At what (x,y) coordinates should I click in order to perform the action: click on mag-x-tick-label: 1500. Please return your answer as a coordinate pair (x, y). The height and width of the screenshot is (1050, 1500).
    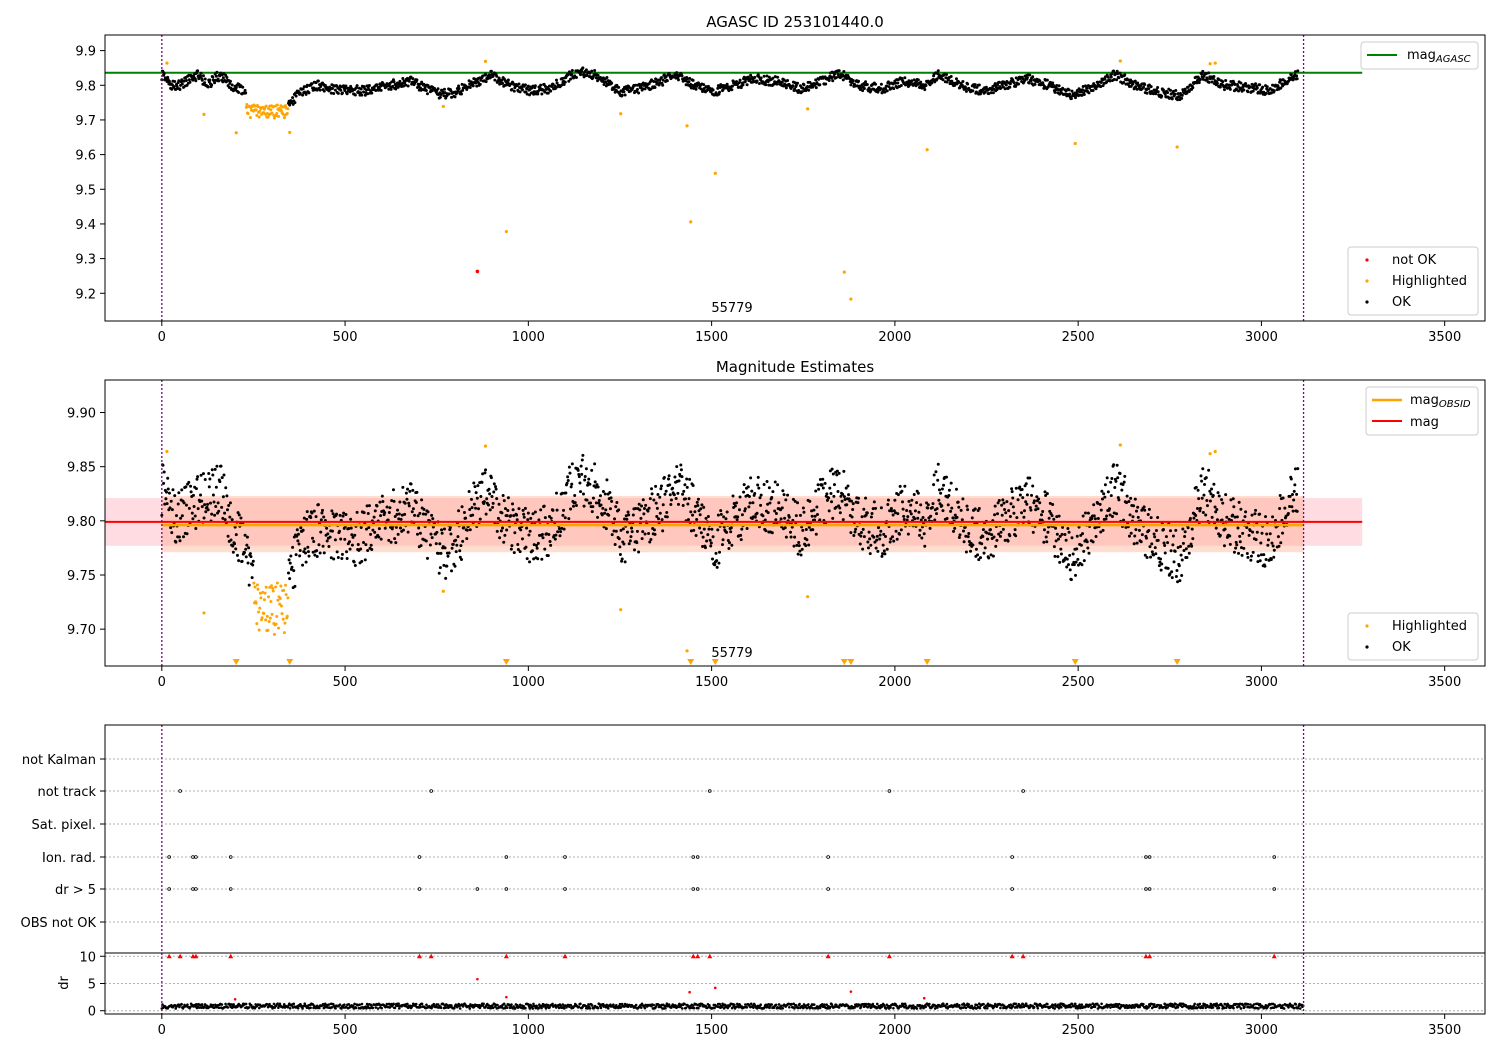
    Looking at the image, I should click on (711, 682).